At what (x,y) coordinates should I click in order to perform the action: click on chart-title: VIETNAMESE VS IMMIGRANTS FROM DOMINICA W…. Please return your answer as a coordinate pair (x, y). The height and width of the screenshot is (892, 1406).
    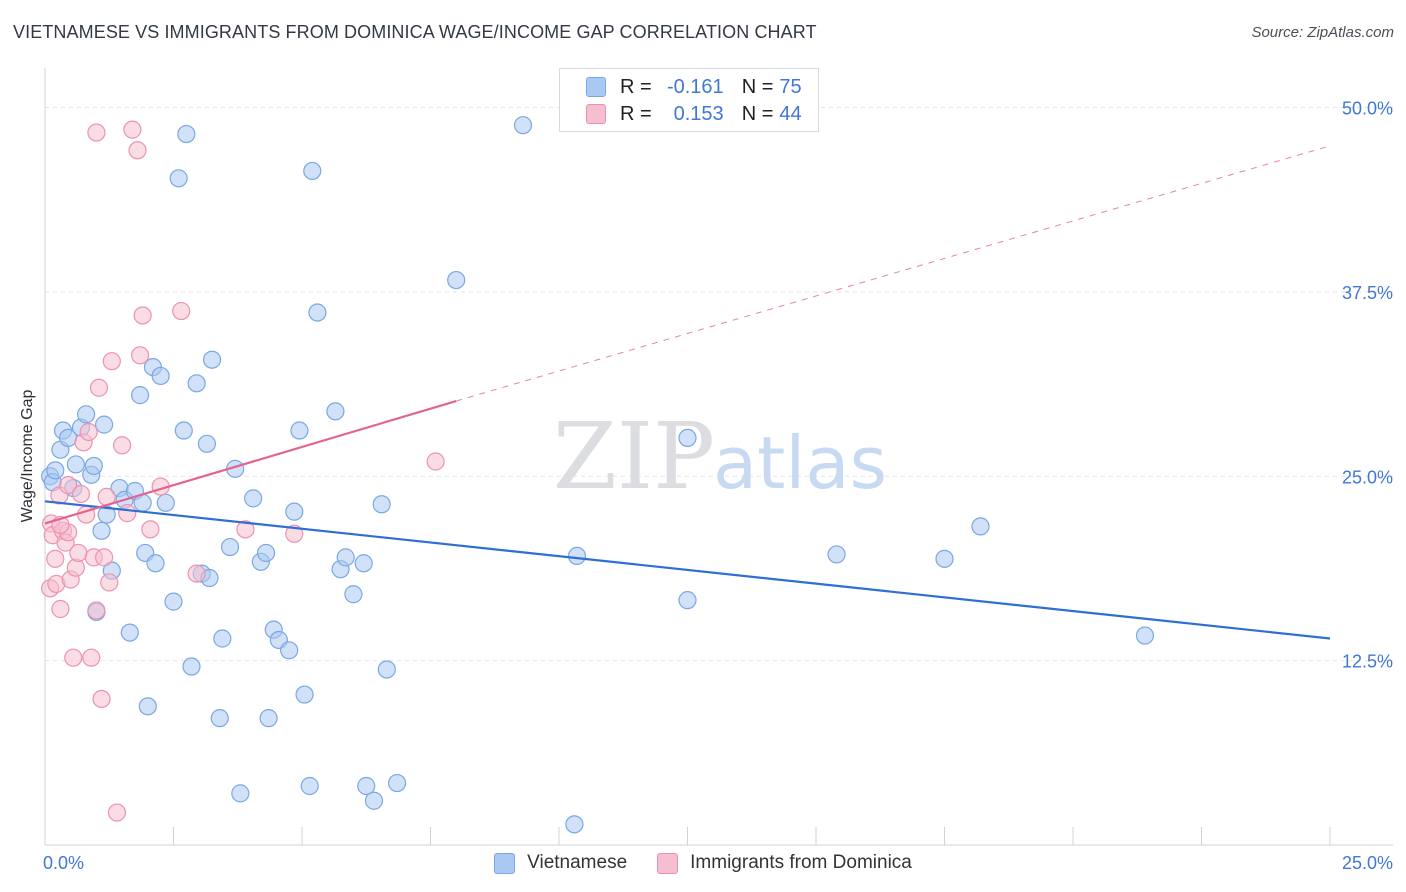
    Looking at the image, I should click on (415, 32).